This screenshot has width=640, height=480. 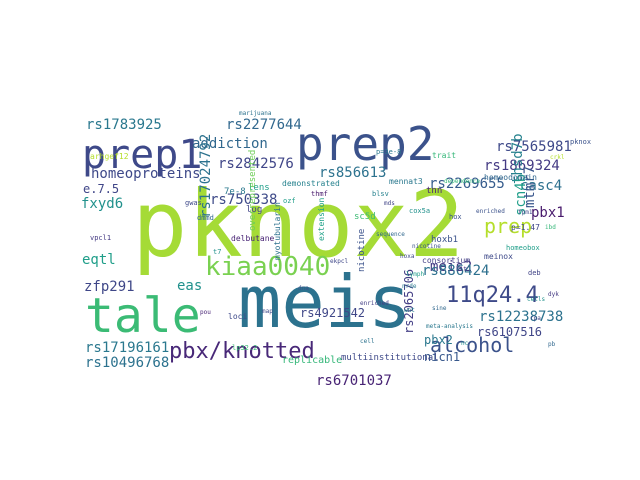 What do you see at coordinates (518, 158) in the screenshot?
I see `word-thsd7b: thsd7b` at bounding box center [518, 158].